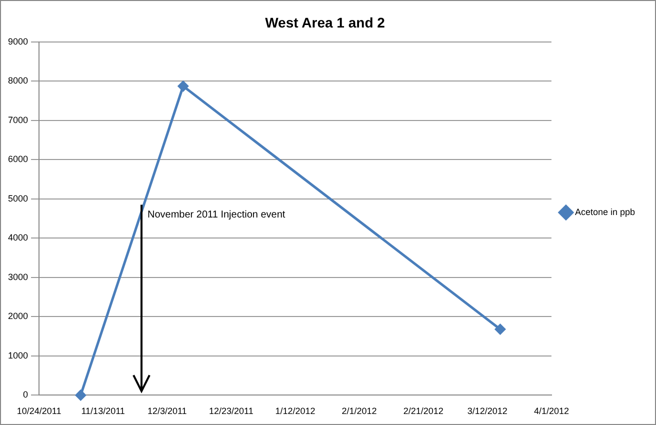 The height and width of the screenshot is (425, 656). What do you see at coordinates (18, 119) in the screenshot?
I see `y-tick-label: 7000` at bounding box center [18, 119].